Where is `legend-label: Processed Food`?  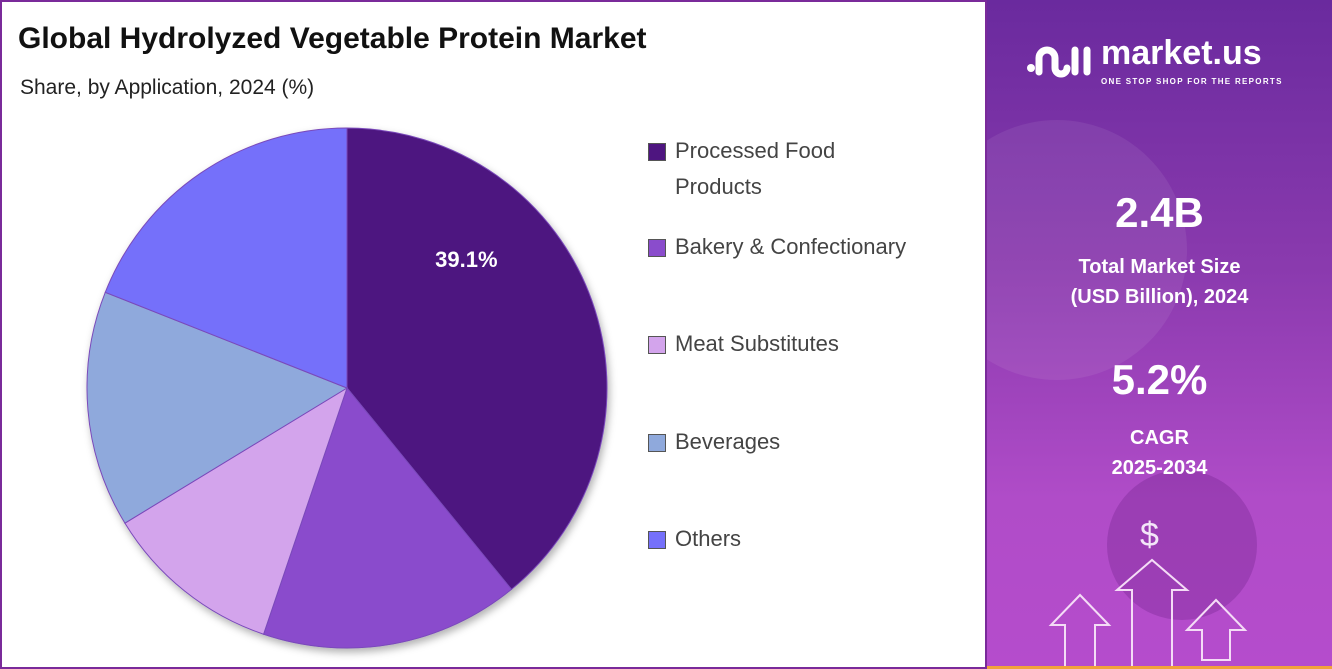
legend-label: Processed Food is located at coordinates (755, 150).